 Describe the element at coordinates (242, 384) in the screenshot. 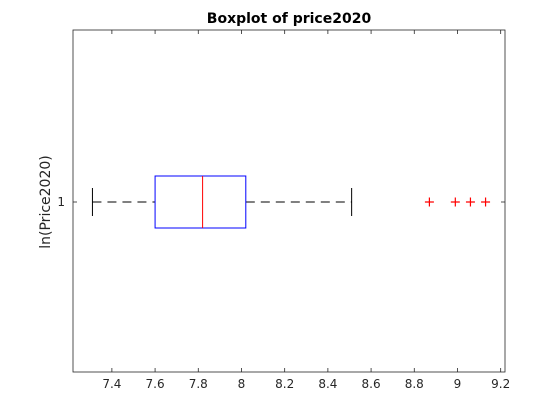

I see `x-tick-label: 8` at that location.